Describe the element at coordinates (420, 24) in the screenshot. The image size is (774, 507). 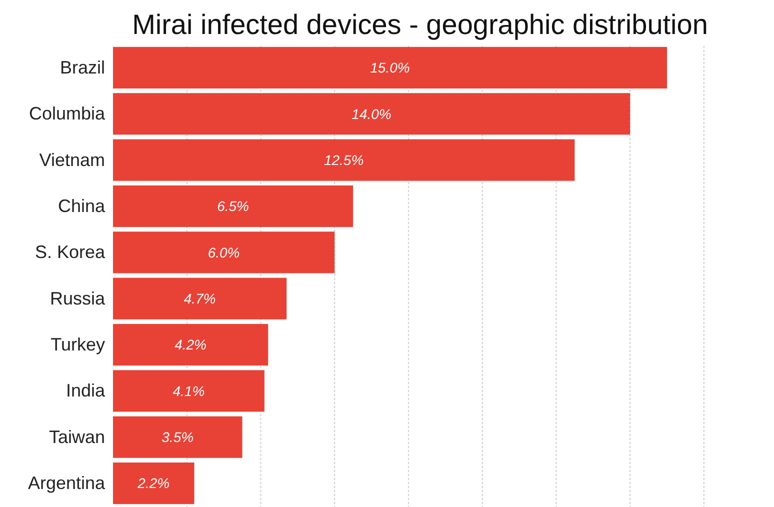
I see `chart-title: Mirai infected devices - geographic distribution` at that location.